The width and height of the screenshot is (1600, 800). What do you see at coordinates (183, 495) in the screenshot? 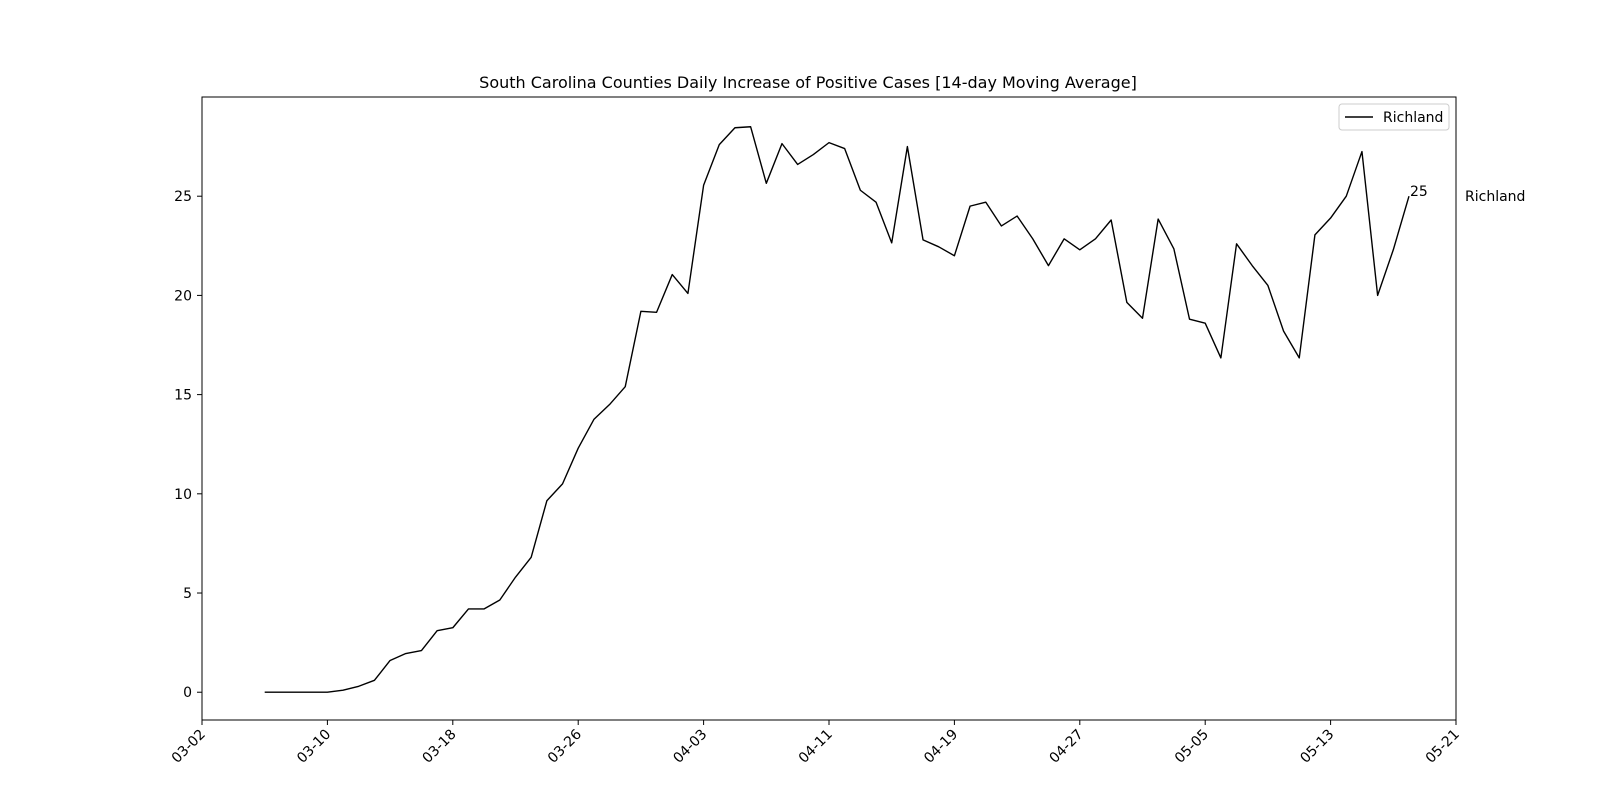
I see `y-tick-label: 10` at bounding box center [183, 495].